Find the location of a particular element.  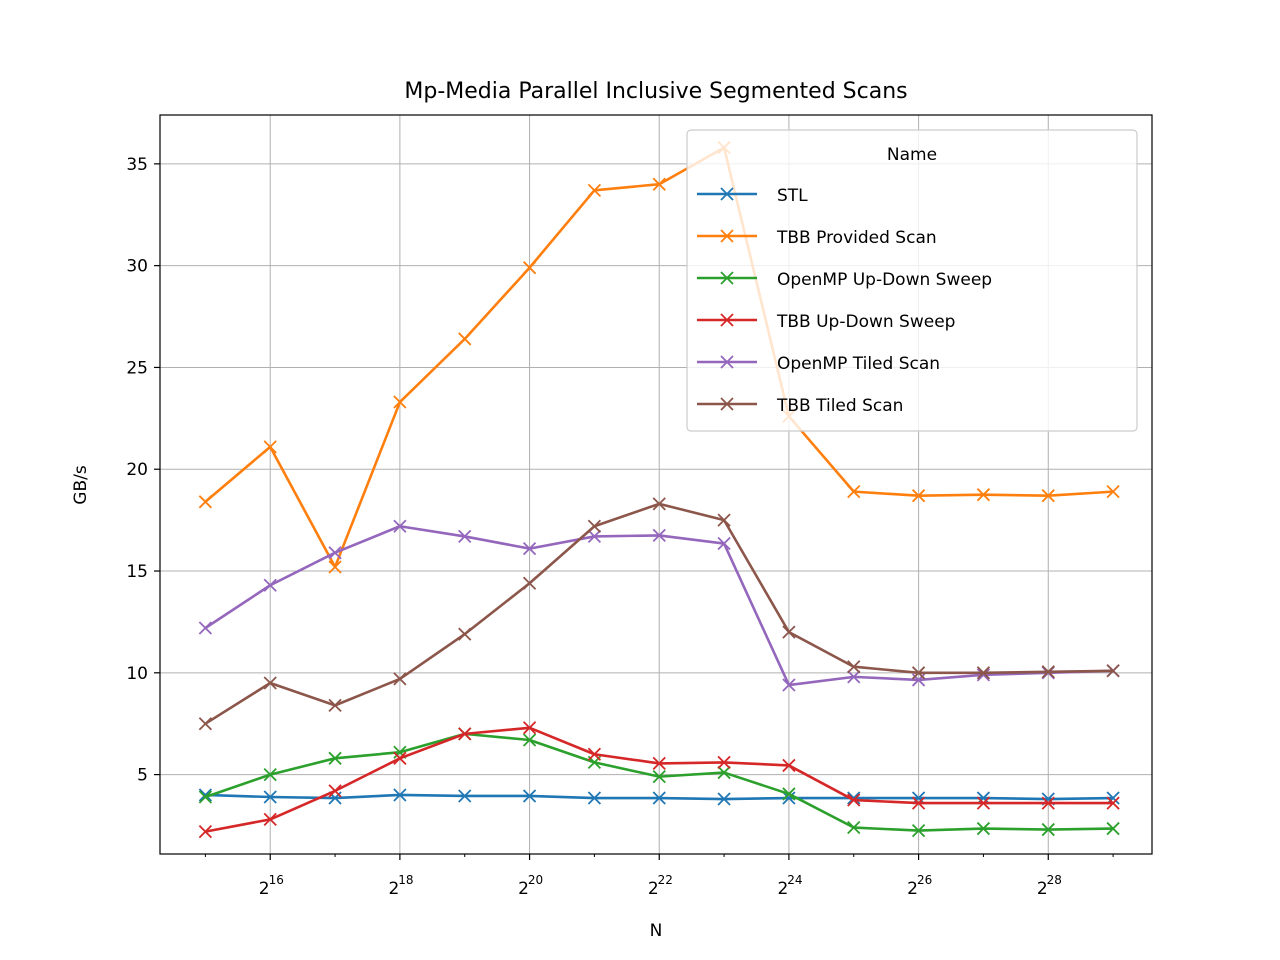

y-tick-label: 10 is located at coordinates (137, 674).